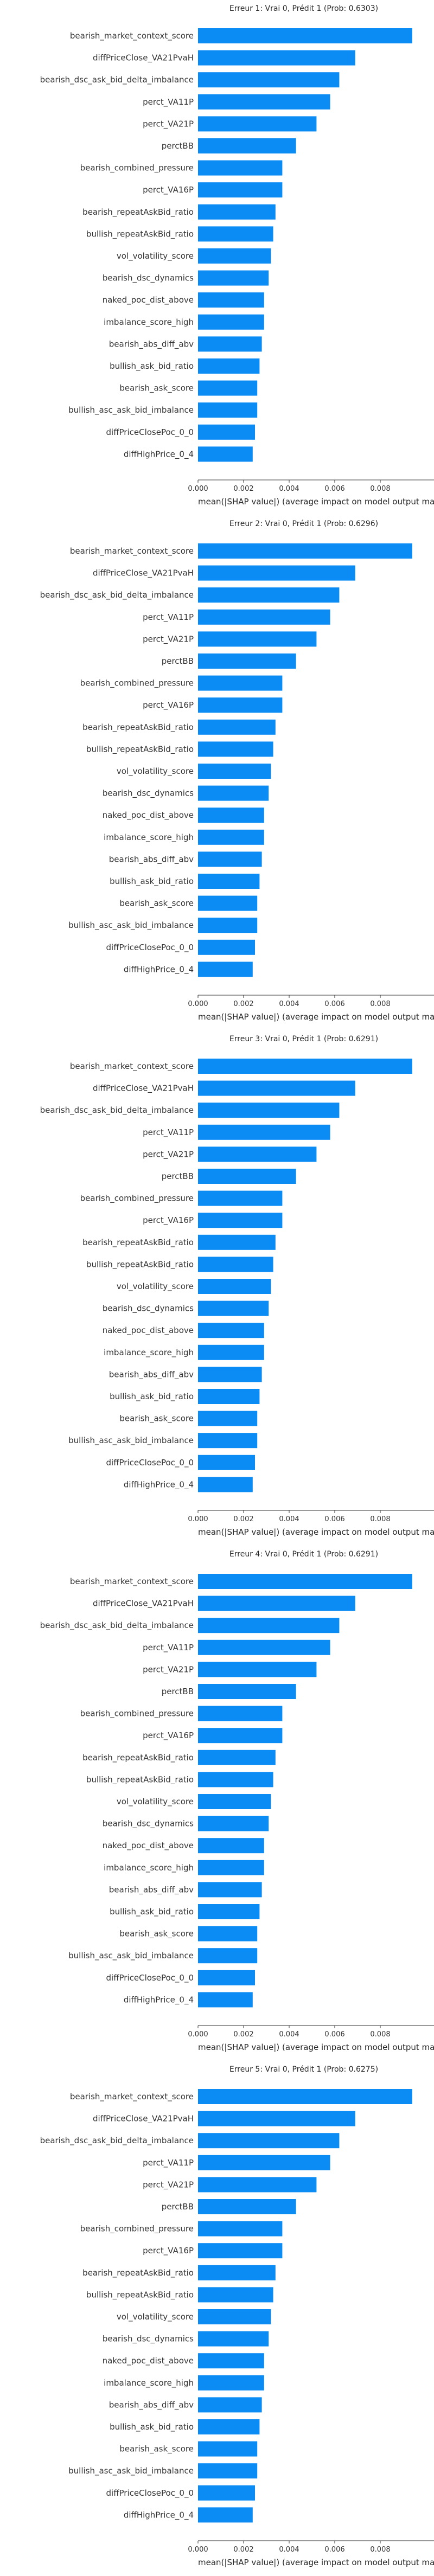 This screenshot has width=434, height=2576. I want to click on x-tick-label: 0.000, so click(198, 1004).